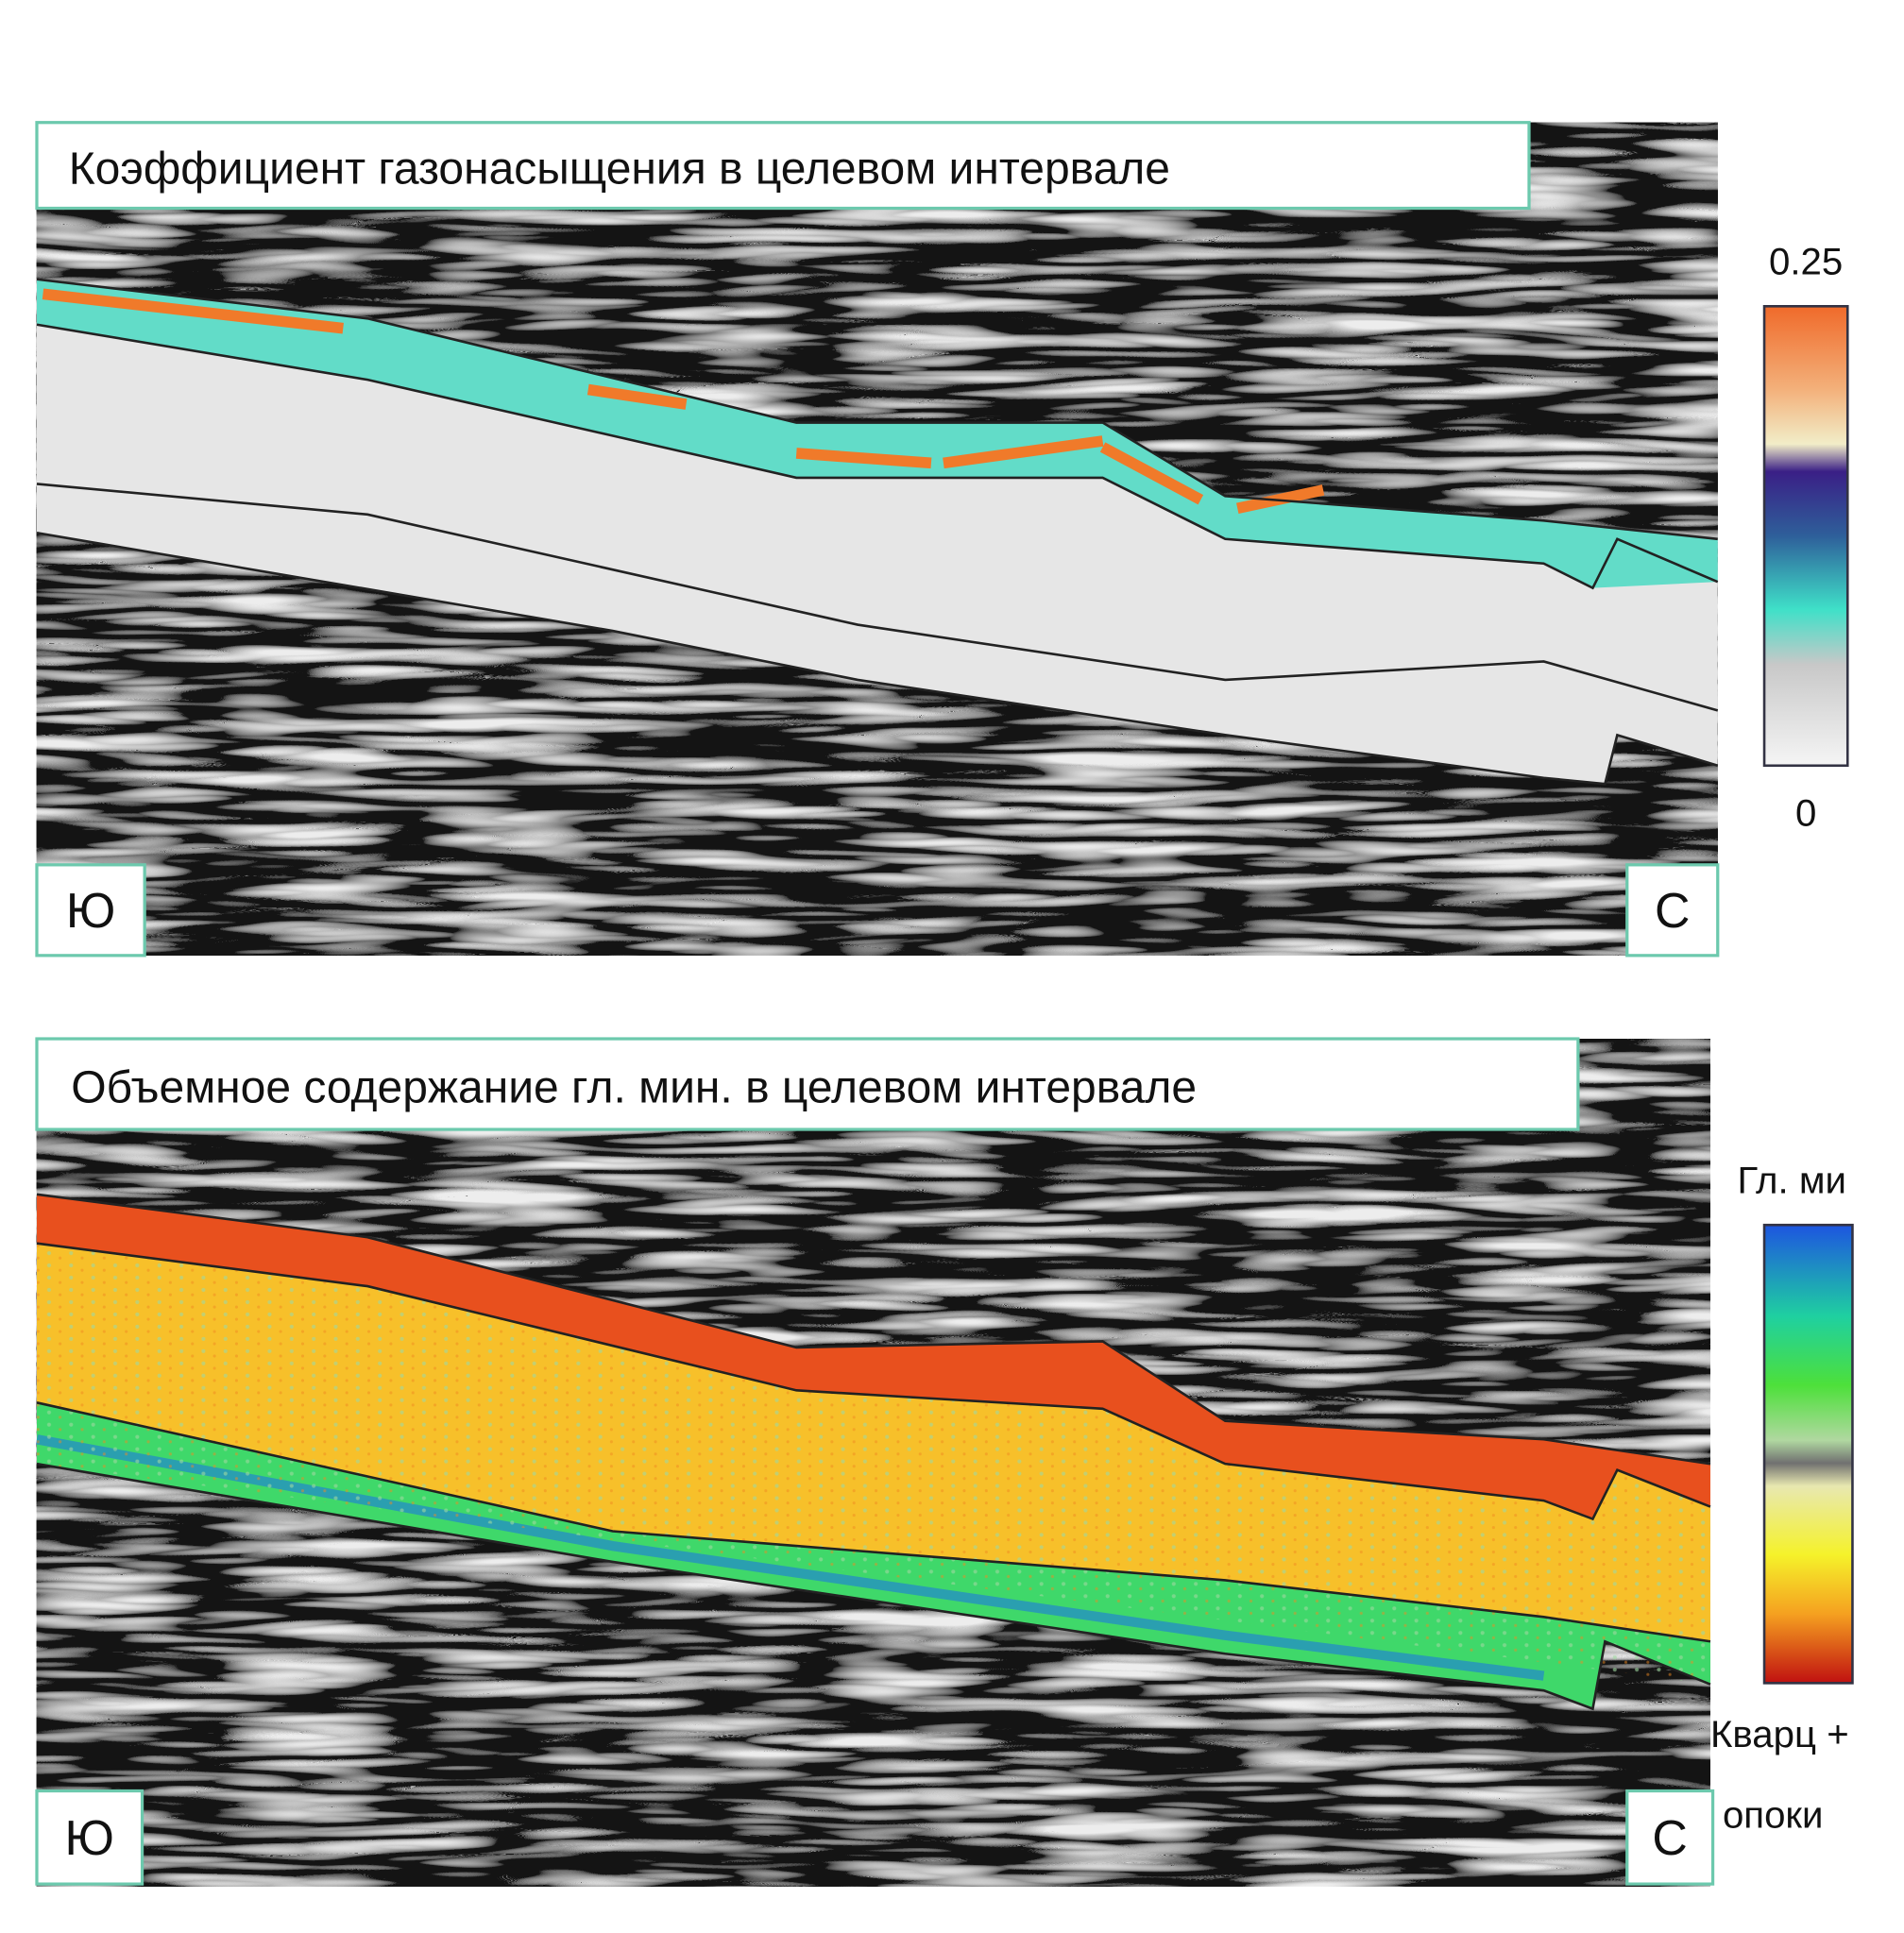  I want to click on colorbar-top-label: Гл. ми, so click(1792, 1180).